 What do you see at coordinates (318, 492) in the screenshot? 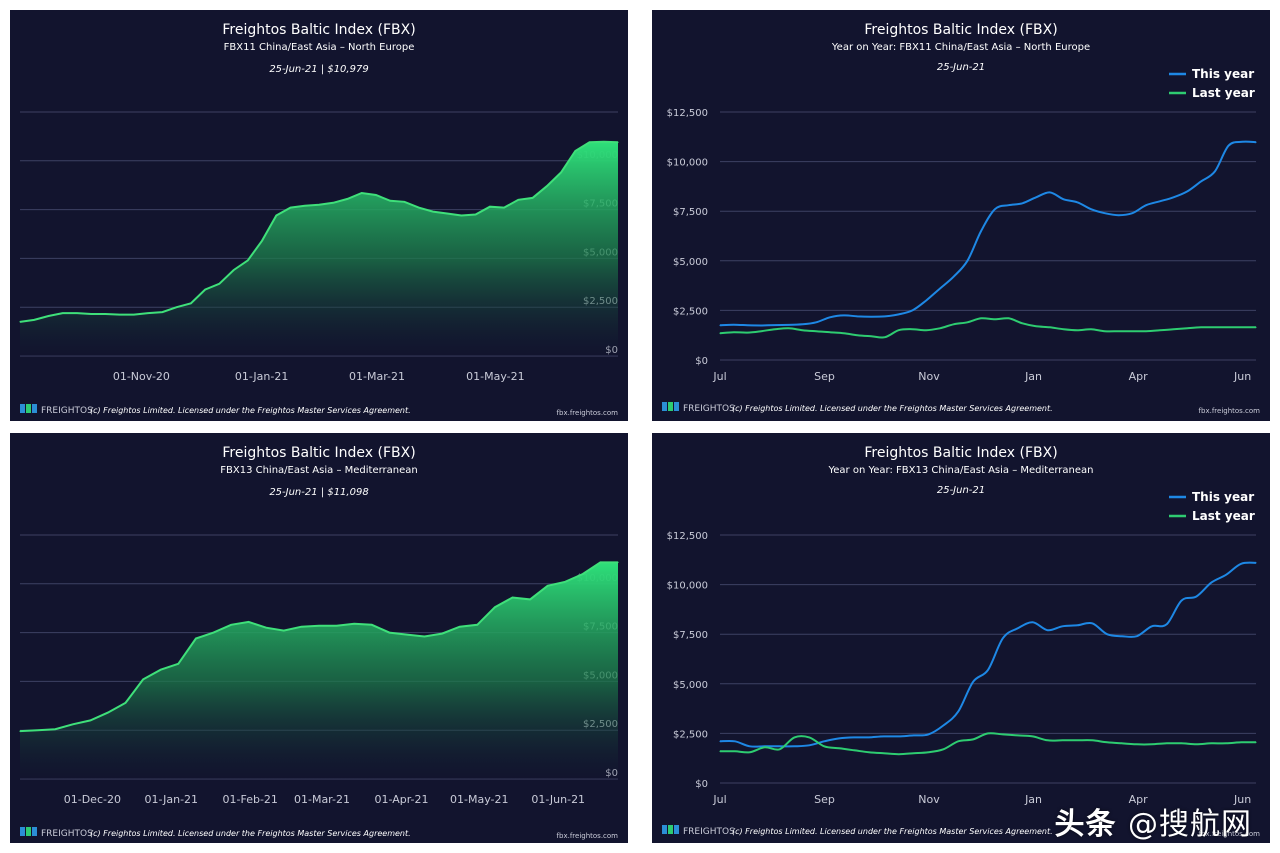
I see `chart-date-label: 25-Jun-21 | $11,098` at bounding box center [318, 492].